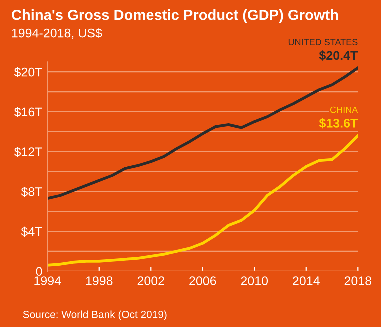 This screenshot has width=381, height=327. I want to click on y-tick-label: $20T, so click(28, 72).